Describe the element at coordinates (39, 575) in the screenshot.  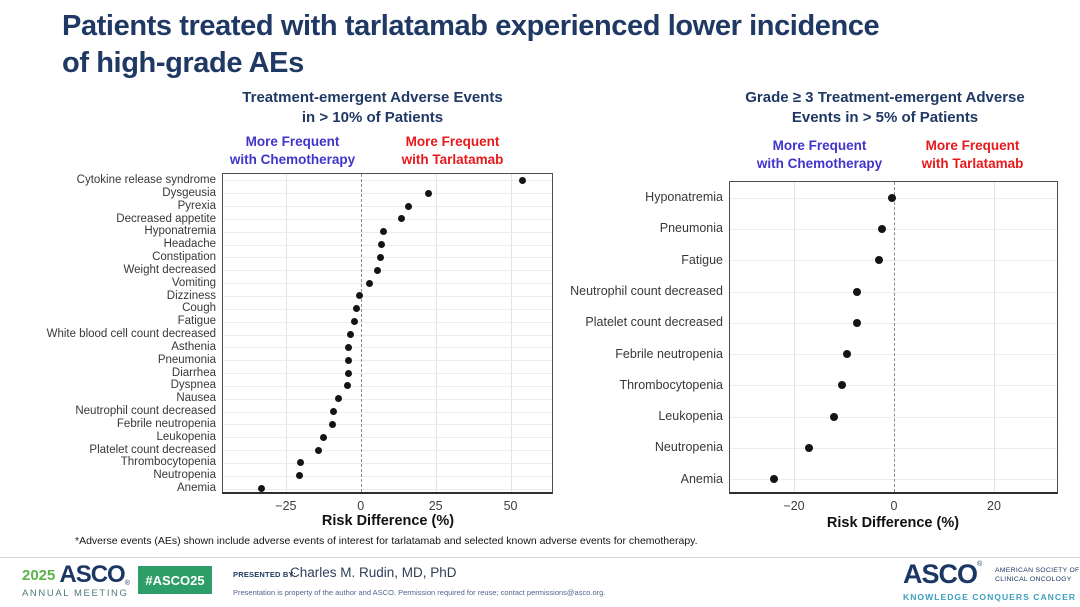
I see `meeting-year: 2025` at that location.